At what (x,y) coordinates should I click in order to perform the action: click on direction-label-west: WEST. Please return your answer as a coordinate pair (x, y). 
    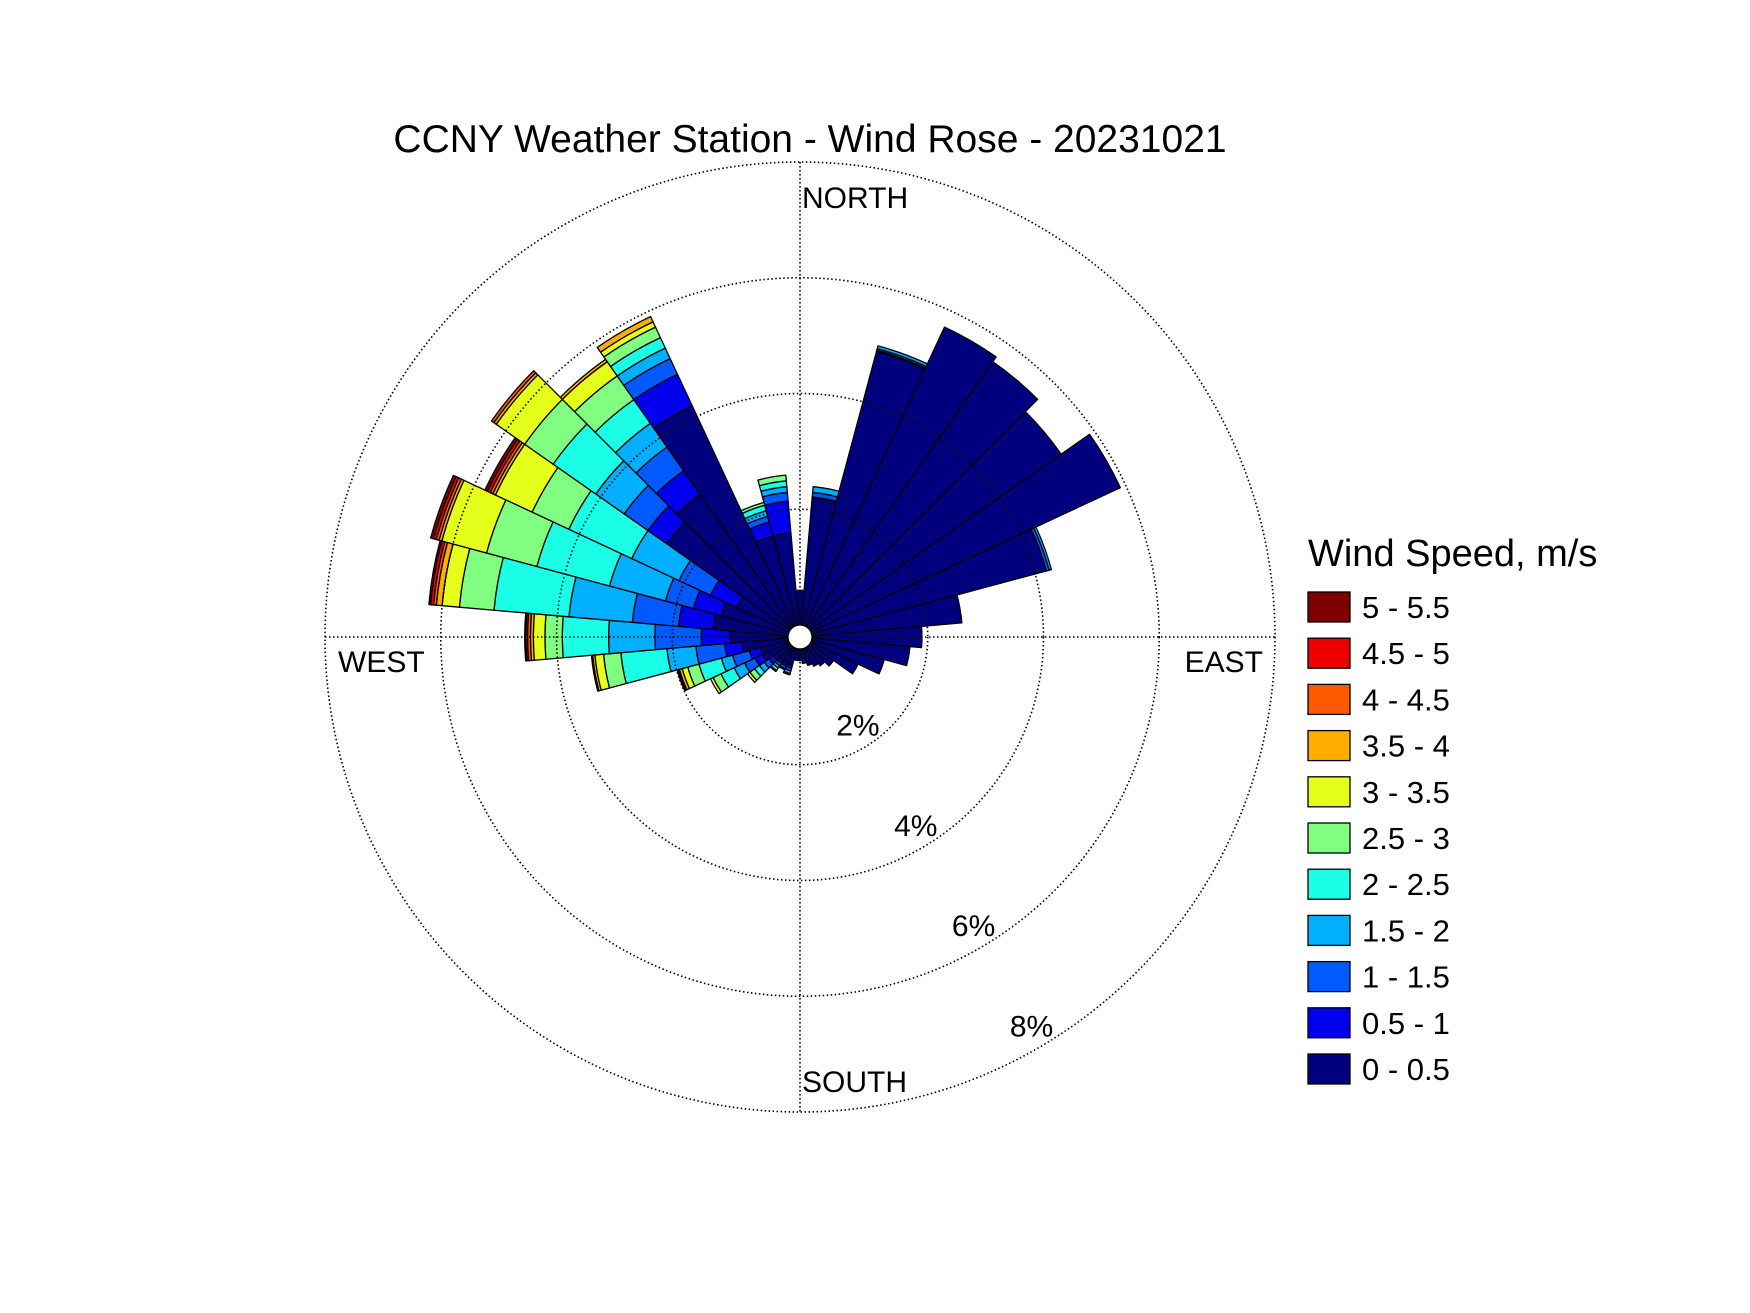
    Looking at the image, I should click on (381, 662).